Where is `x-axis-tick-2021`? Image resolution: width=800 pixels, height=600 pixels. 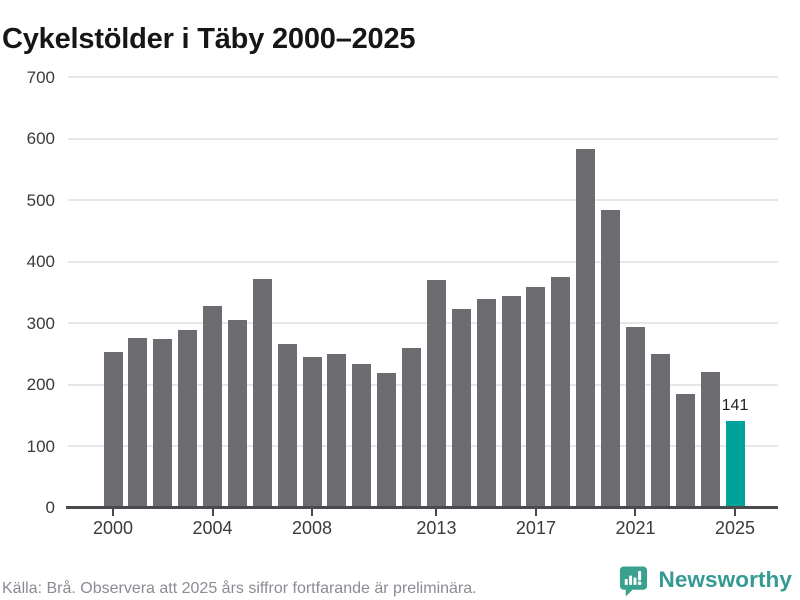 x-axis-tick-2021 is located at coordinates (635, 512).